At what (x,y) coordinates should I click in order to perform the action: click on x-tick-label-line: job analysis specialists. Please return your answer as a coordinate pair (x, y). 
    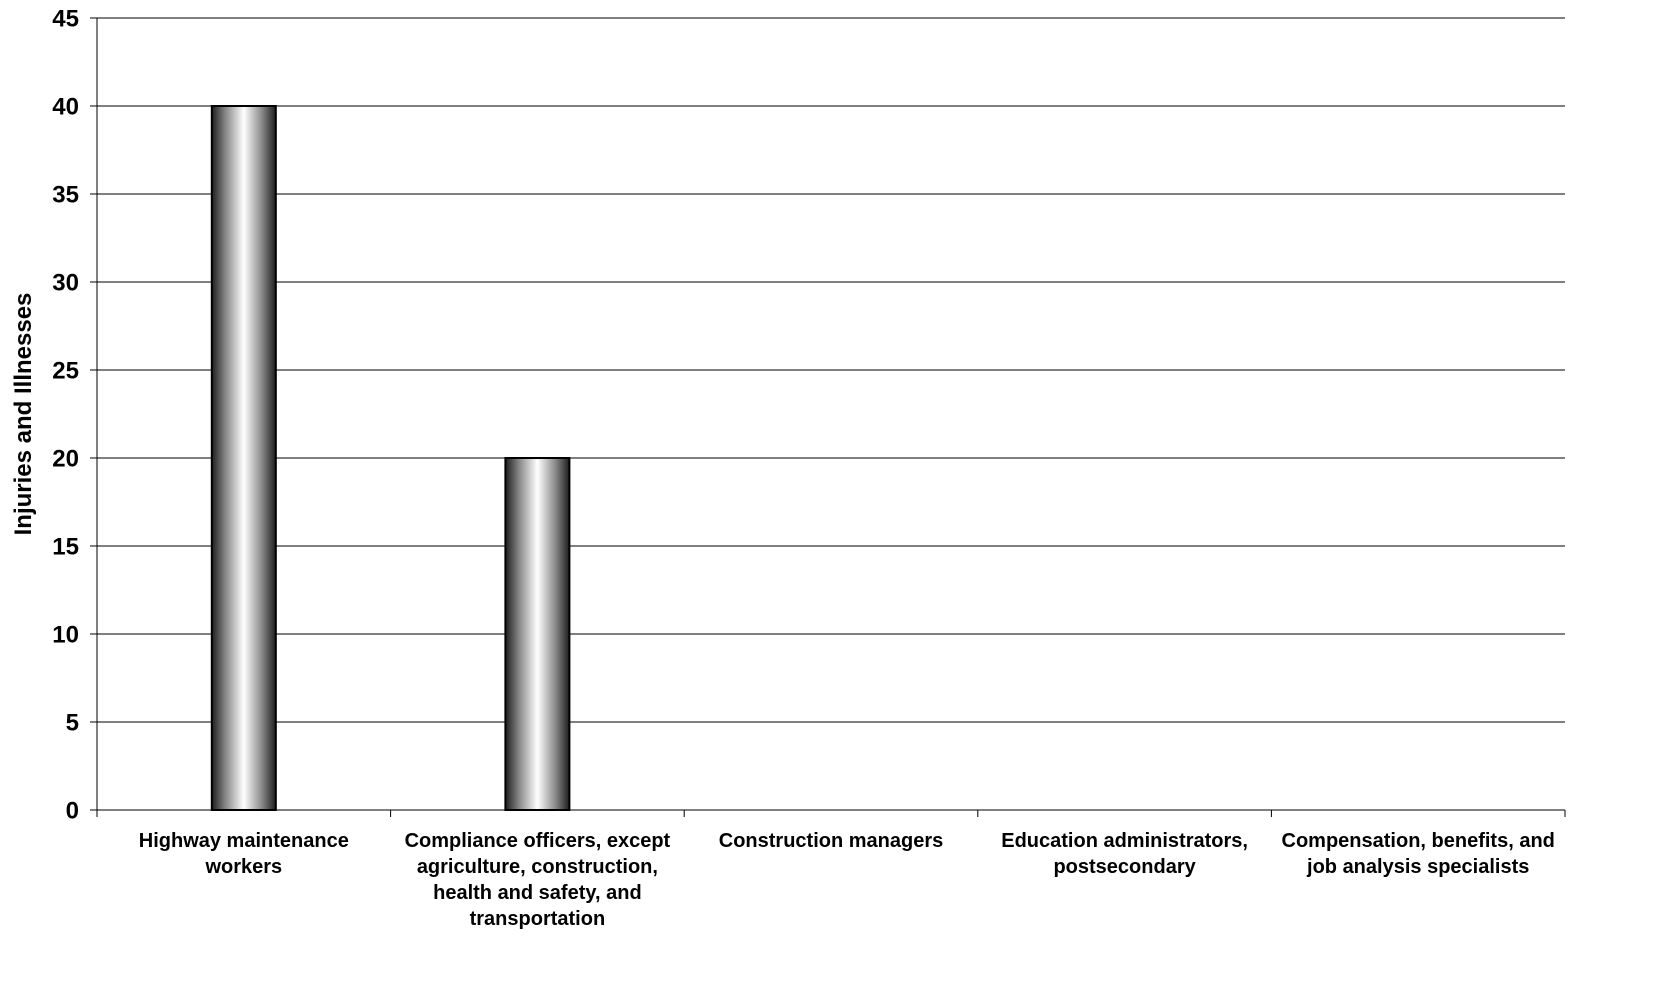
    Looking at the image, I should click on (1417, 867).